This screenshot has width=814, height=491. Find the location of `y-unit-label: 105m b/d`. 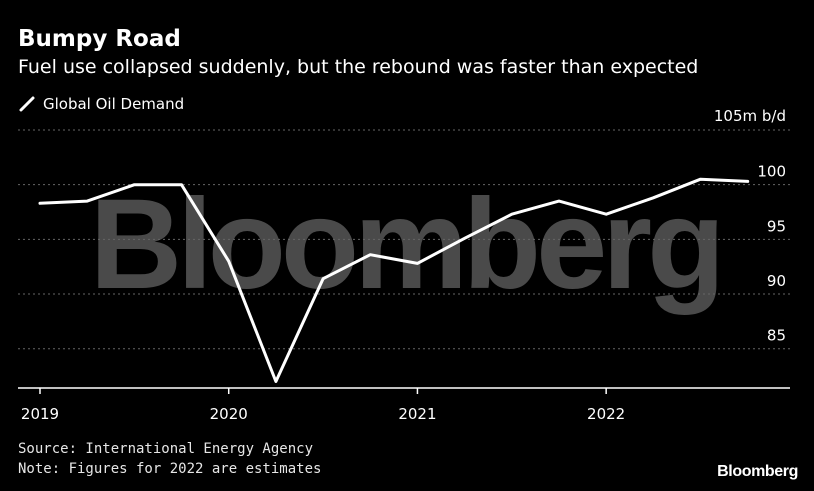

y-unit-label: 105m b/d is located at coordinates (750, 116).